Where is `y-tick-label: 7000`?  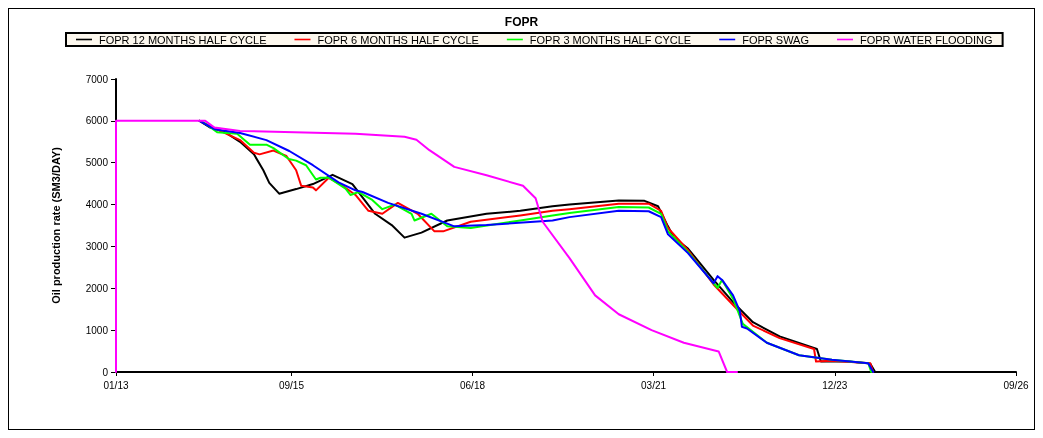
y-tick-label: 7000 is located at coordinates (97, 79).